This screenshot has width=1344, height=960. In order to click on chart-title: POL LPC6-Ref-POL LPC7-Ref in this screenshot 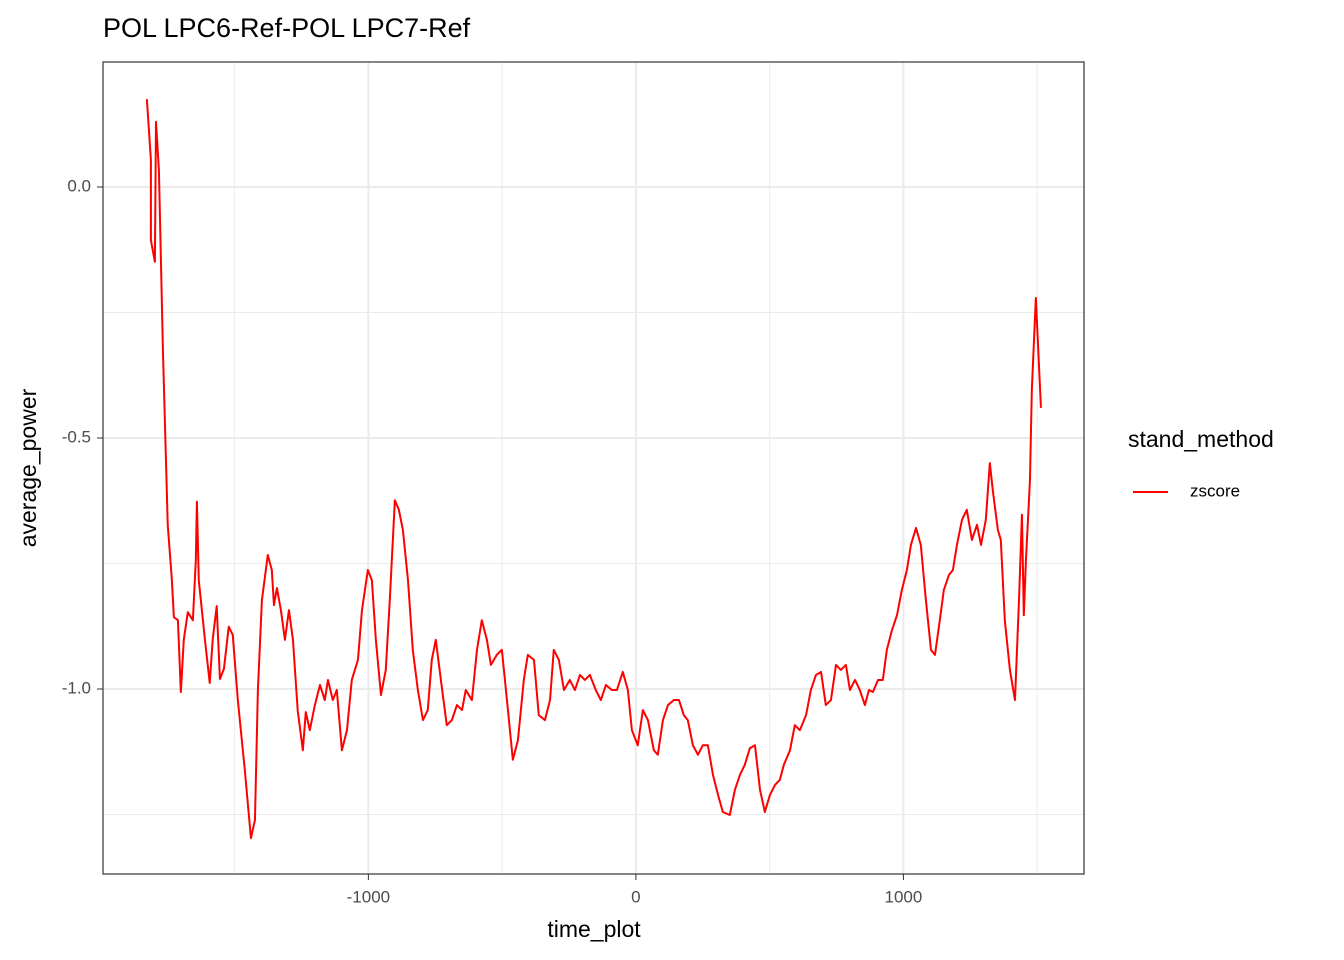, I will do `click(287, 28)`.